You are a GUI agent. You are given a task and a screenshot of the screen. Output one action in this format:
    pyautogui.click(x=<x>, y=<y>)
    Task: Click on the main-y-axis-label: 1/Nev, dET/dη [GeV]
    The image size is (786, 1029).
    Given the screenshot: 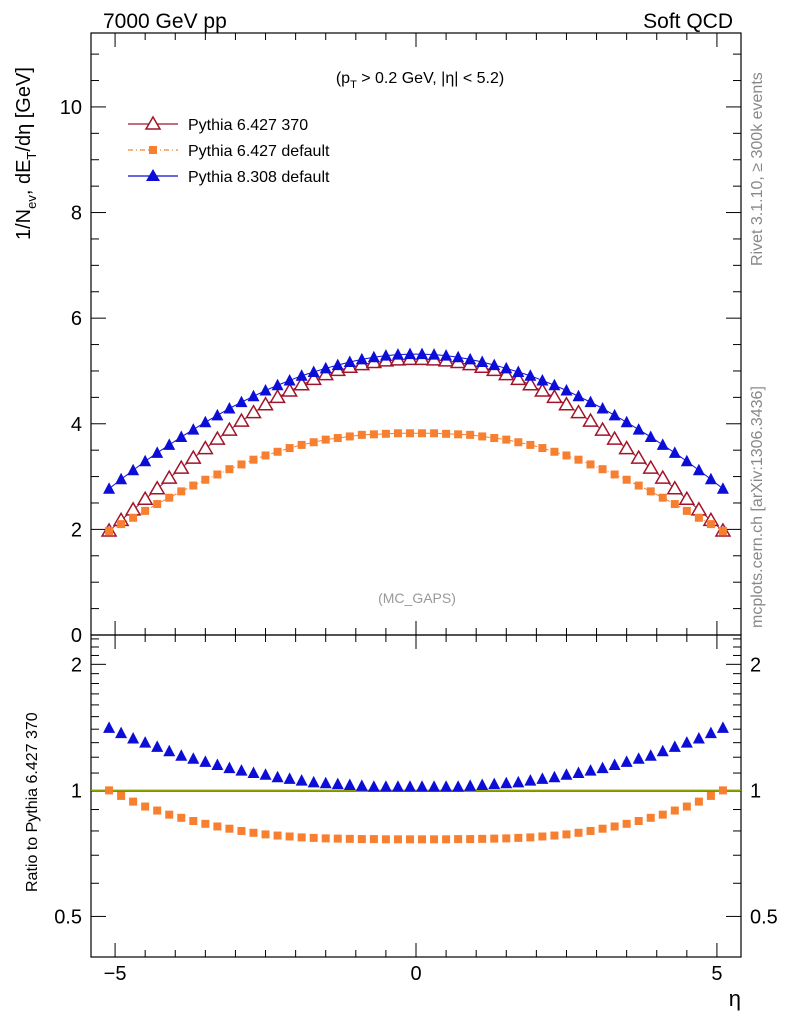 What is the action you would take?
    pyautogui.click(x=26, y=153)
    